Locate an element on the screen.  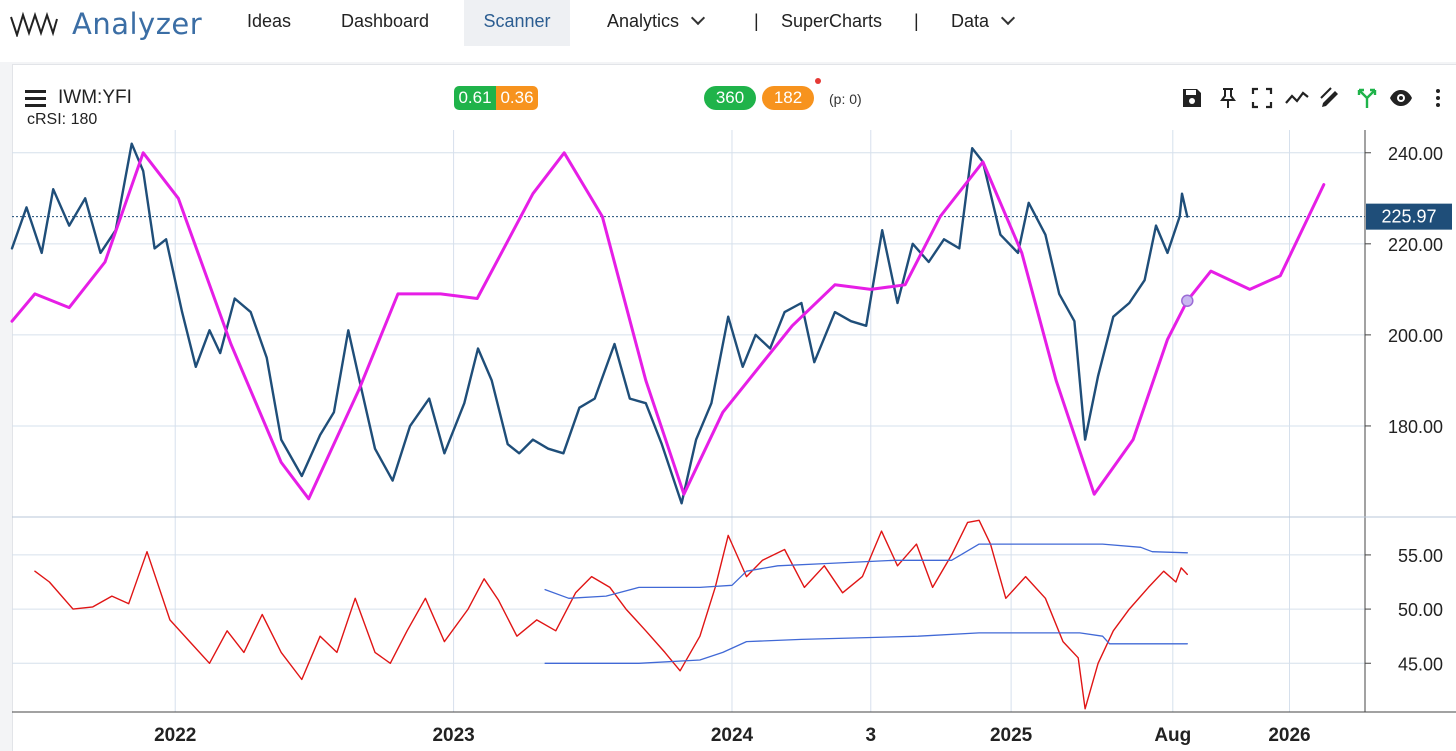
cycle-badge-orange: 182 is located at coordinates (788, 98).